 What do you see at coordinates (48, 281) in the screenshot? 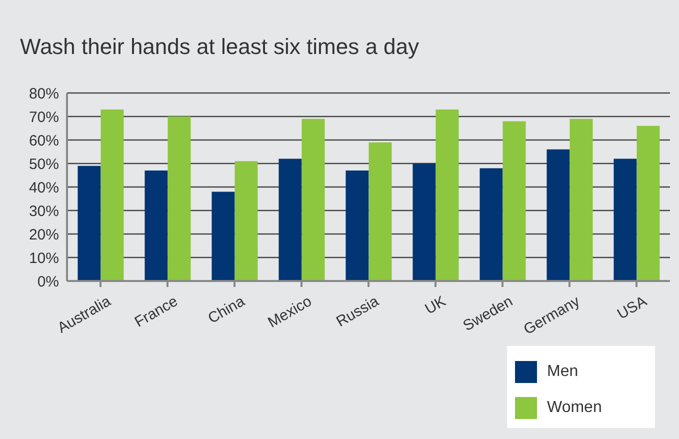
I see `y-tick-label: 0%` at bounding box center [48, 281].